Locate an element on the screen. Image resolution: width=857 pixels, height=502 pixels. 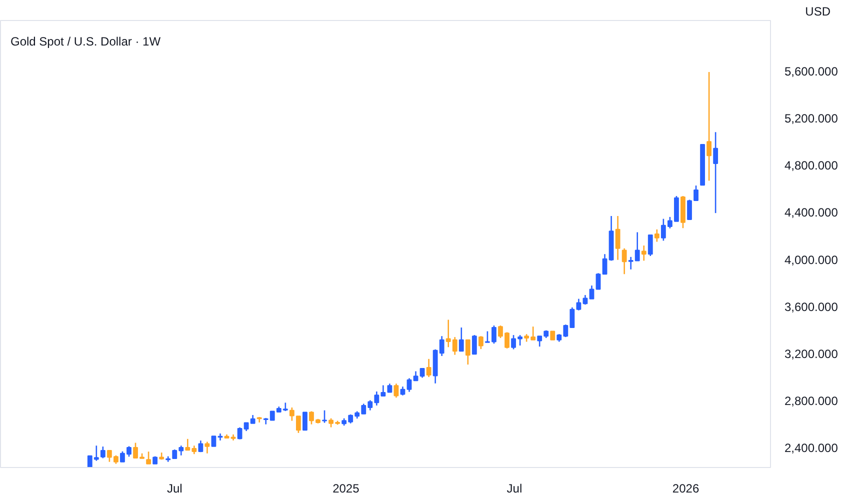
y-axis-title: USD is located at coordinates (818, 11).